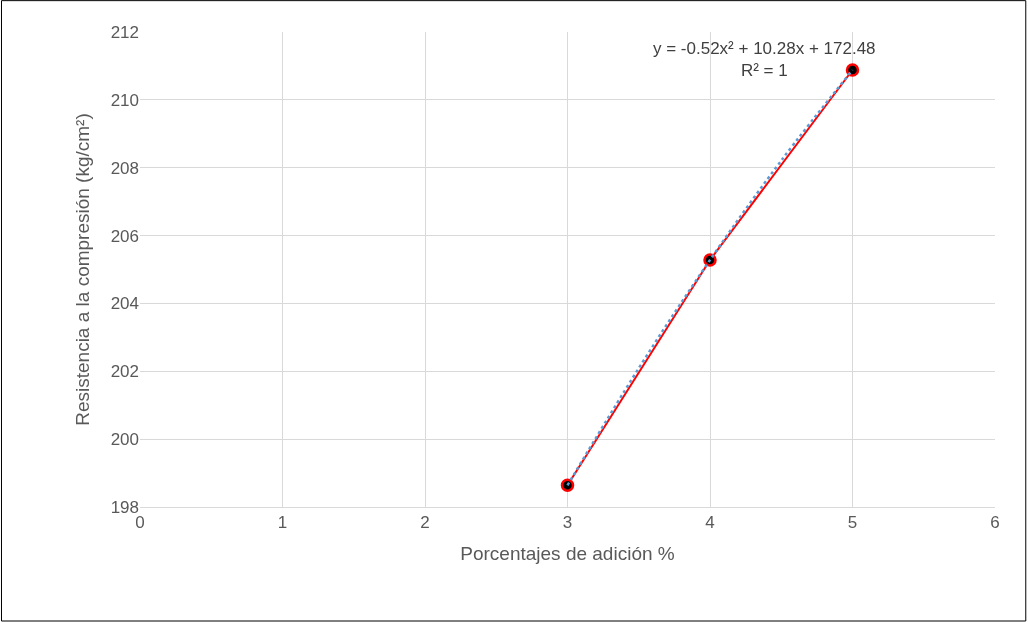 The height and width of the screenshot is (622, 1028). What do you see at coordinates (567, 554) in the screenshot?
I see `x-axis-title: Porcentajes de adición %` at bounding box center [567, 554].